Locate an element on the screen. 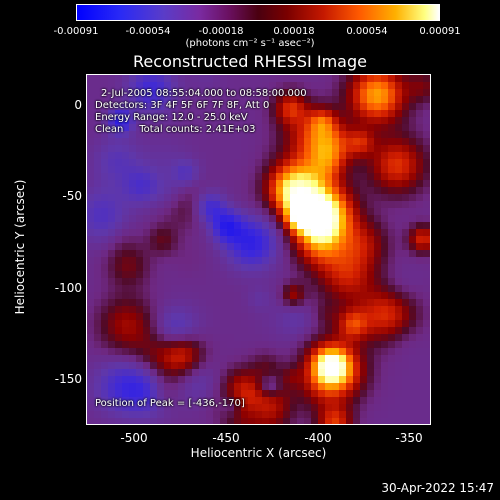 The width and height of the screenshot is (500, 500). y-tick: -150 is located at coordinates (68, 379).